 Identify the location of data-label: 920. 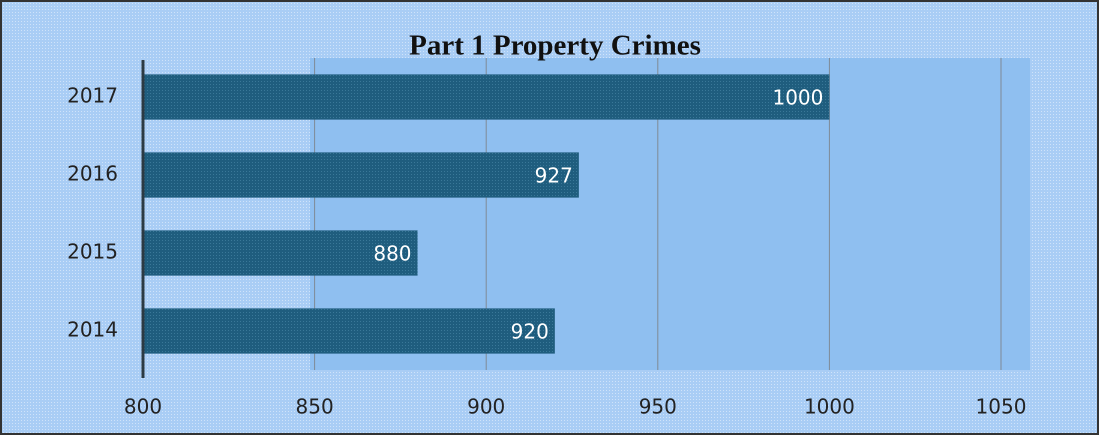
(530, 332).